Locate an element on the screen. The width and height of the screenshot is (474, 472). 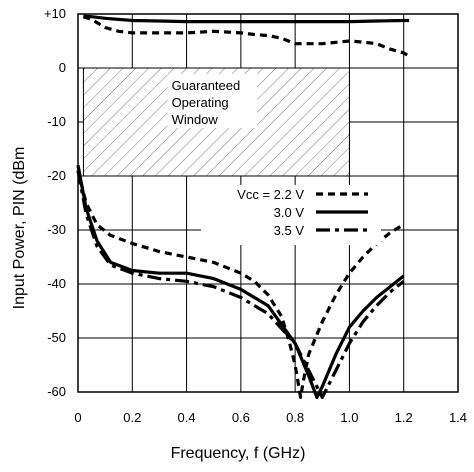
window-label-box is located at coordinates (212, 101).